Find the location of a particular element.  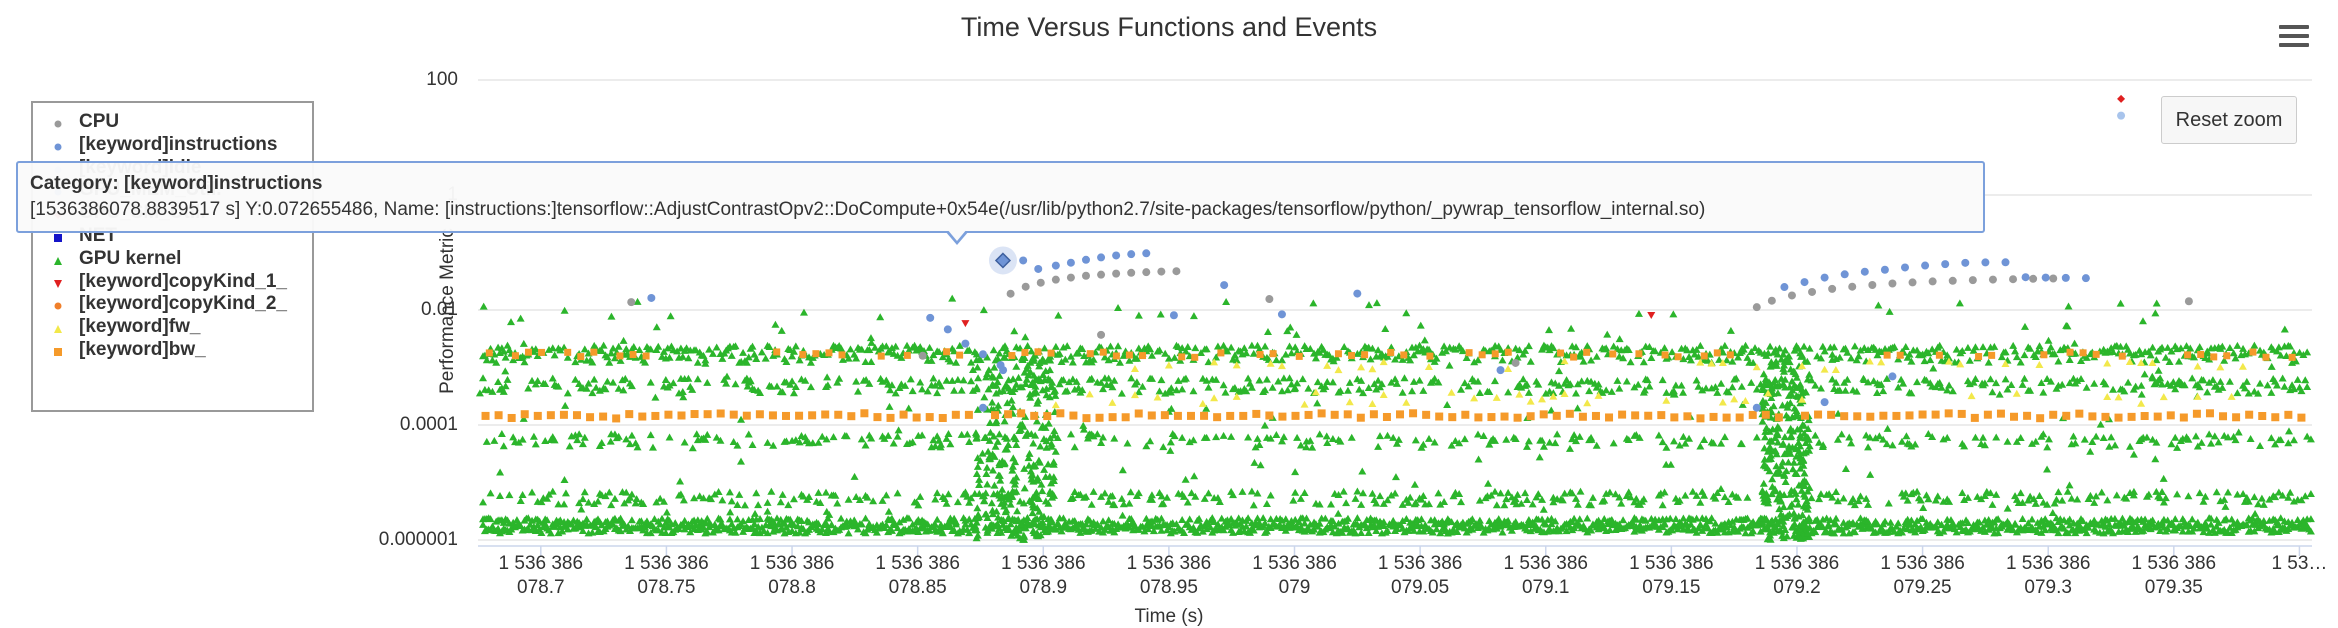

legend-item: CPU is located at coordinates (85, 122).